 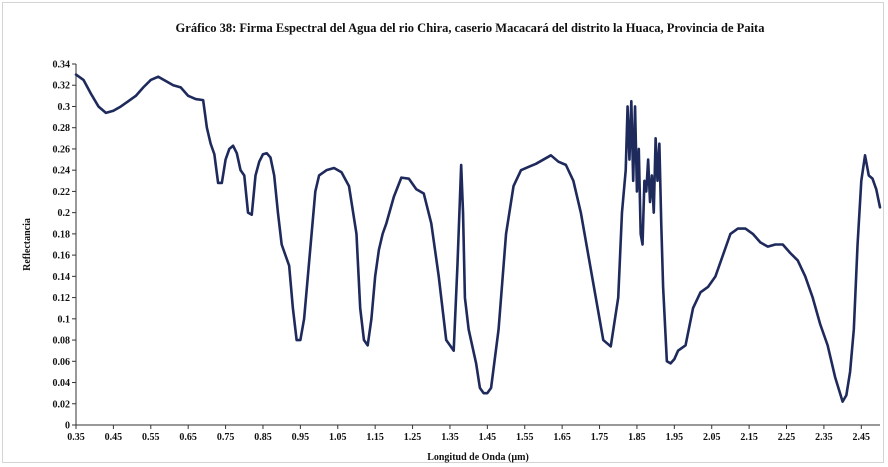 What do you see at coordinates (62, 298) in the screenshot?
I see `y-tick-label: 0.12` at bounding box center [62, 298].